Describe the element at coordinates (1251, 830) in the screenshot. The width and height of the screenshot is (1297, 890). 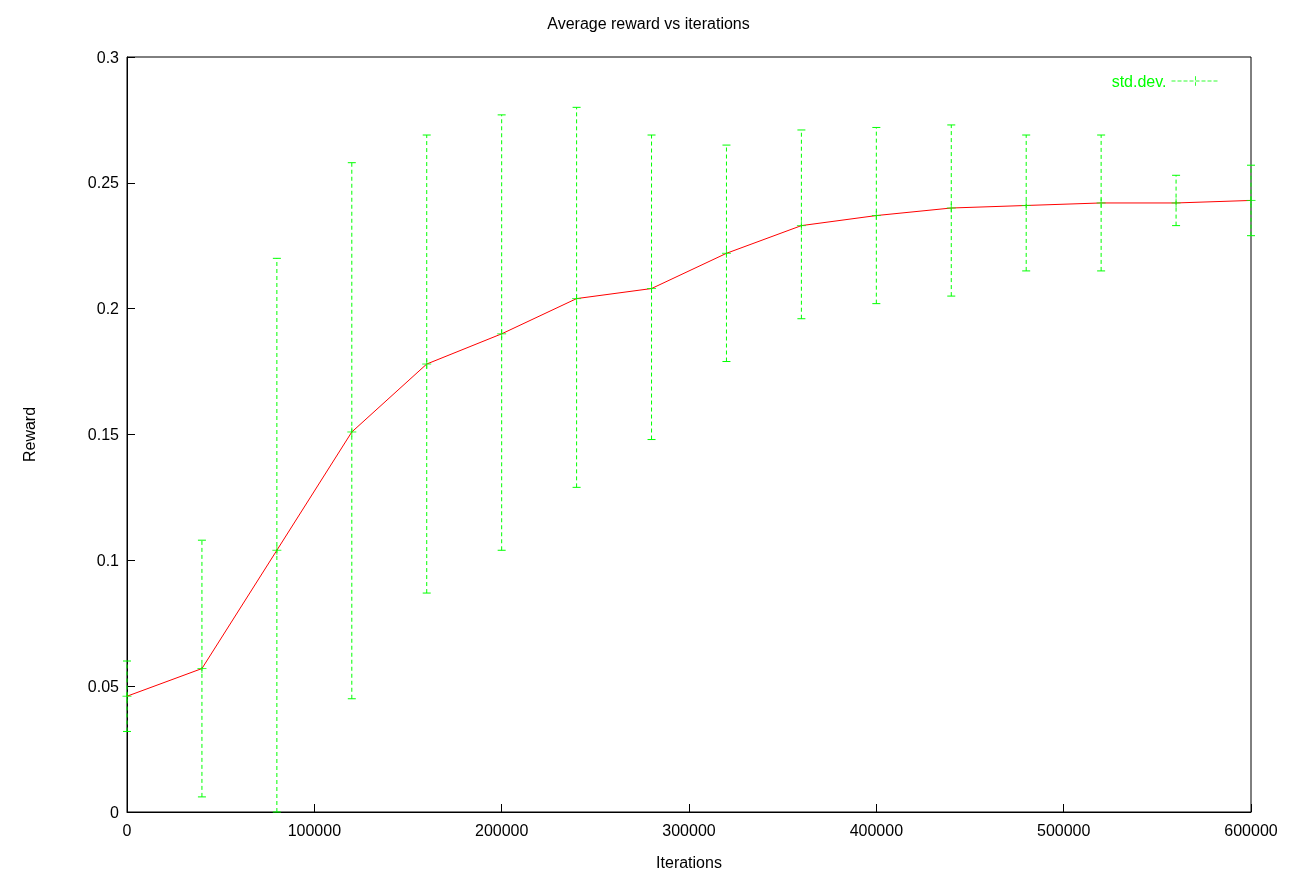
I see `x-tick-label: 600000` at that location.